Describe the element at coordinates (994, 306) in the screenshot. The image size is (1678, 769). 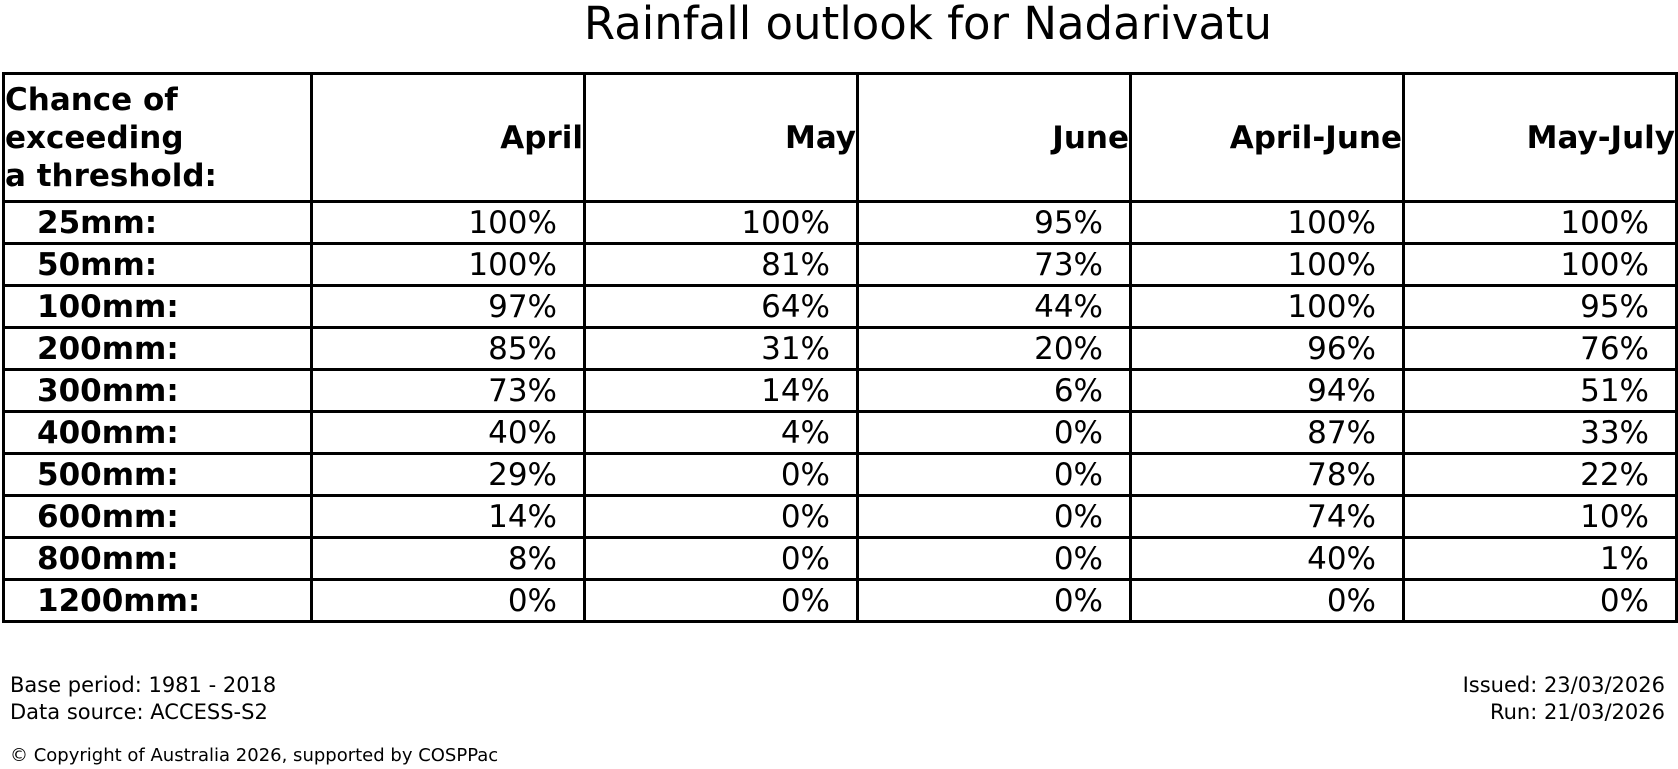
I see `probability-cell: 44%` at that location.